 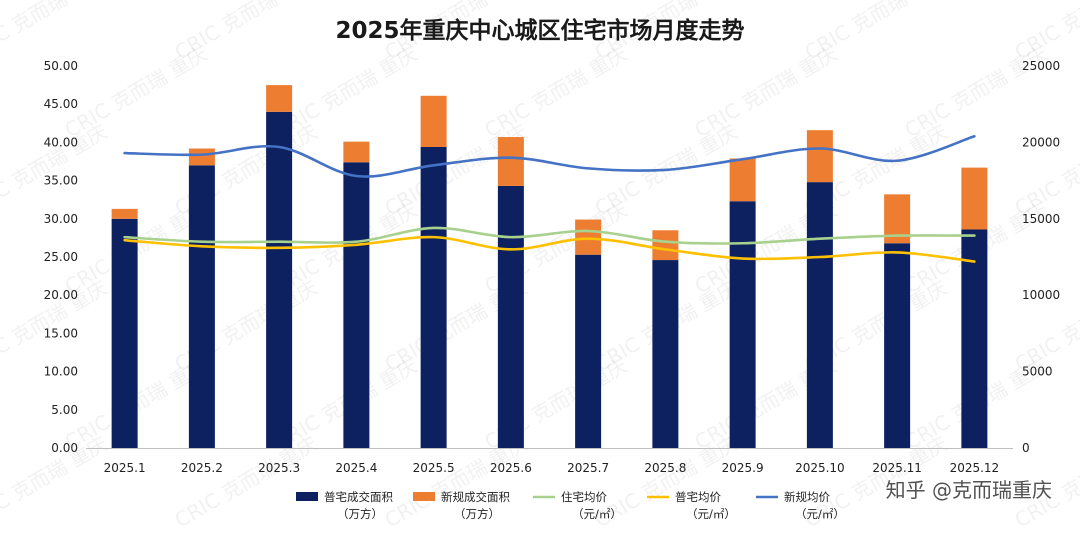 What do you see at coordinates (356, 468) in the screenshot?
I see `x-axis-tick-label: 2025.4` at bounding box center [356, 468].